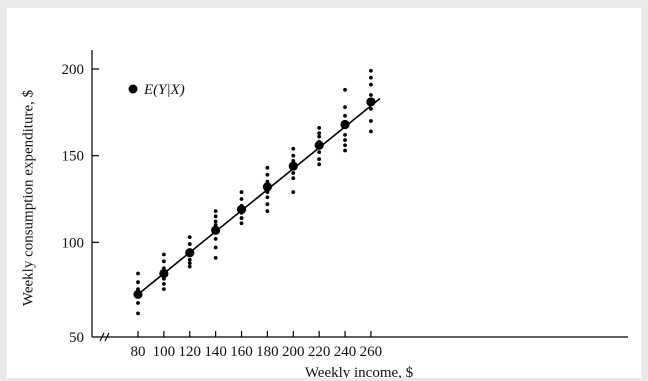 This screenshot has height=381, width=648. I want to click on x-axis-label: Weekly income, $, so click(359, 371).